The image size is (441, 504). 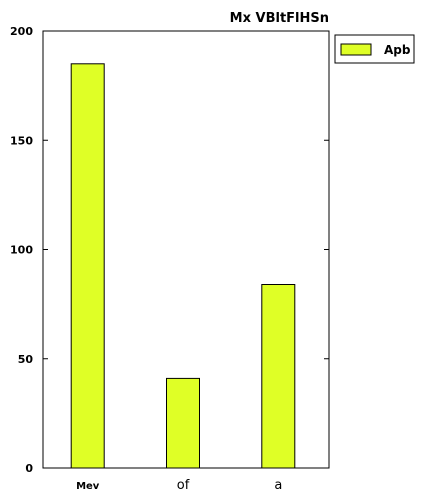 I want to click on bar-of, so click(x=183, y=423).